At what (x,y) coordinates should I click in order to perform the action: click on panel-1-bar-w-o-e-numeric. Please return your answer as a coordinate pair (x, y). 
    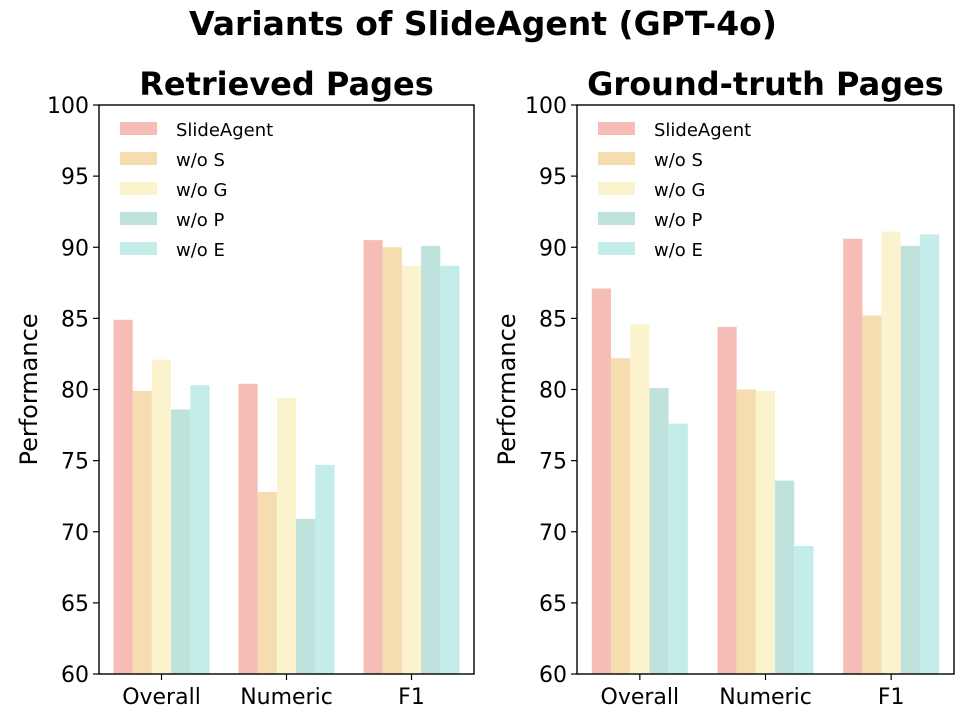
    Looking at the image, I should click on (325, 569).